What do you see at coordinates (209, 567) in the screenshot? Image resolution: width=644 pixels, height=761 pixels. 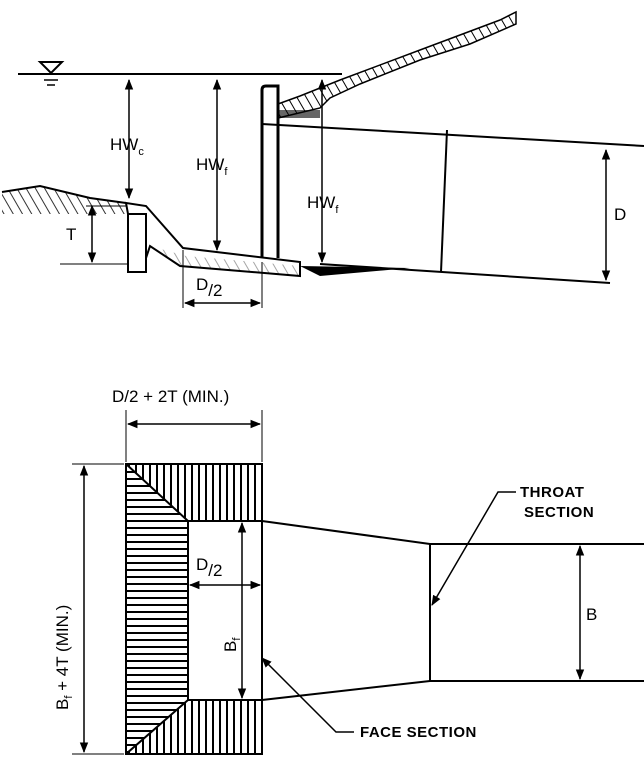 I see `plan-half-d-label: D/2` at bounding box center [209, 567].